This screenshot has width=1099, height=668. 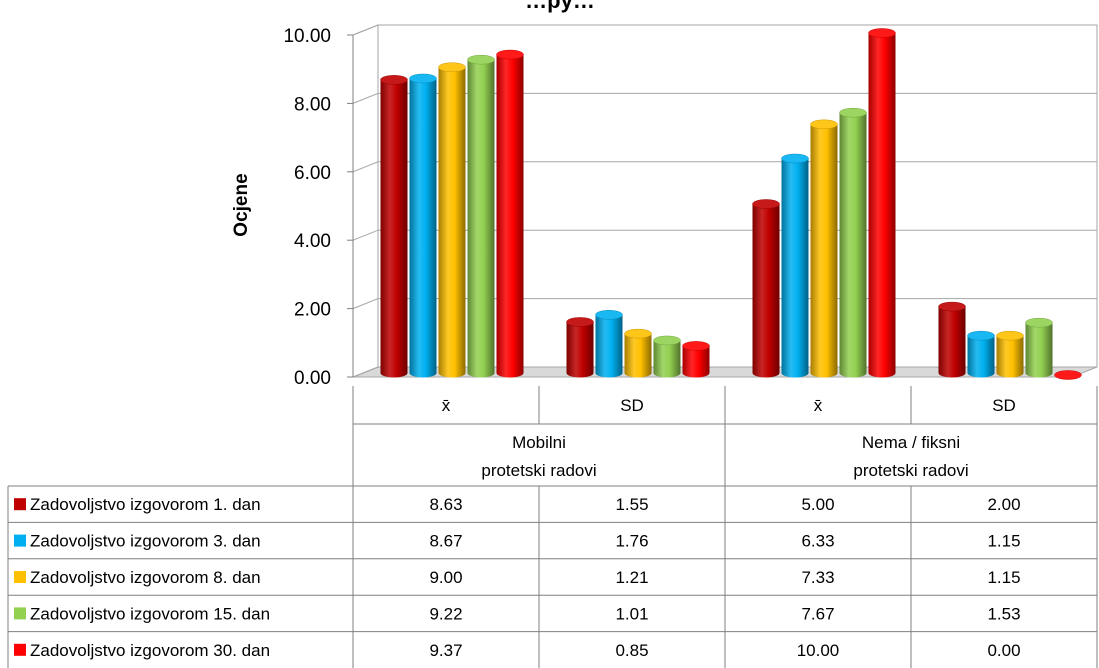 I want to click on y-tick-label: 8.00, so click(x=312, y=104).